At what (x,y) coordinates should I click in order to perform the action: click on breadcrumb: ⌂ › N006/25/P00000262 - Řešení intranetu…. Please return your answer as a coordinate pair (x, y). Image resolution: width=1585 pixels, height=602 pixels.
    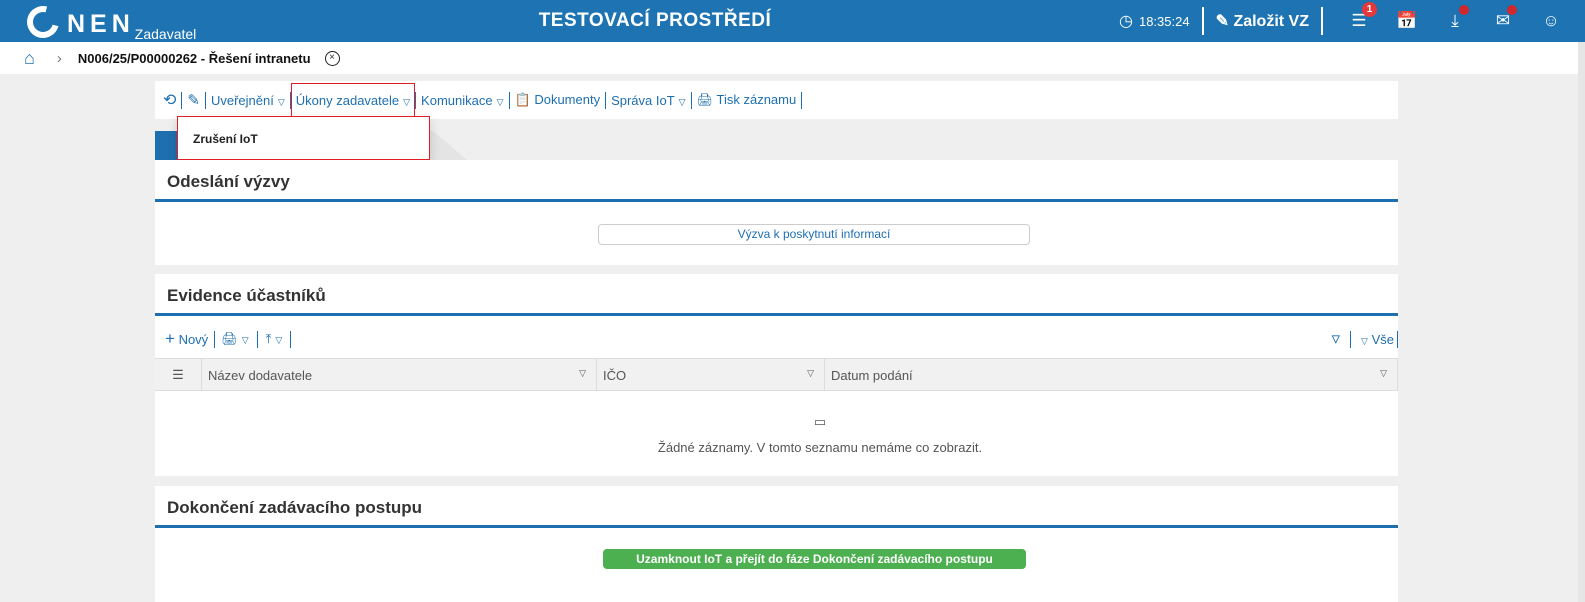
    Looking at the image, I should click on (789, 58).